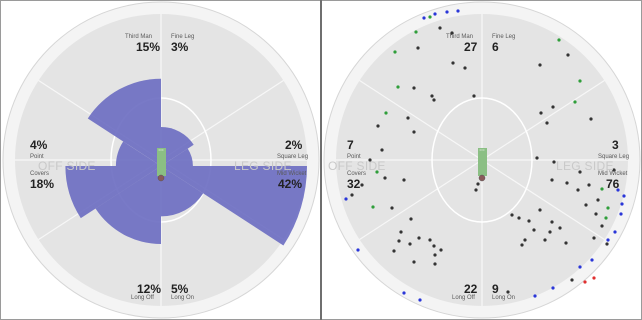  I want to click on pitch, so click(161, 162).